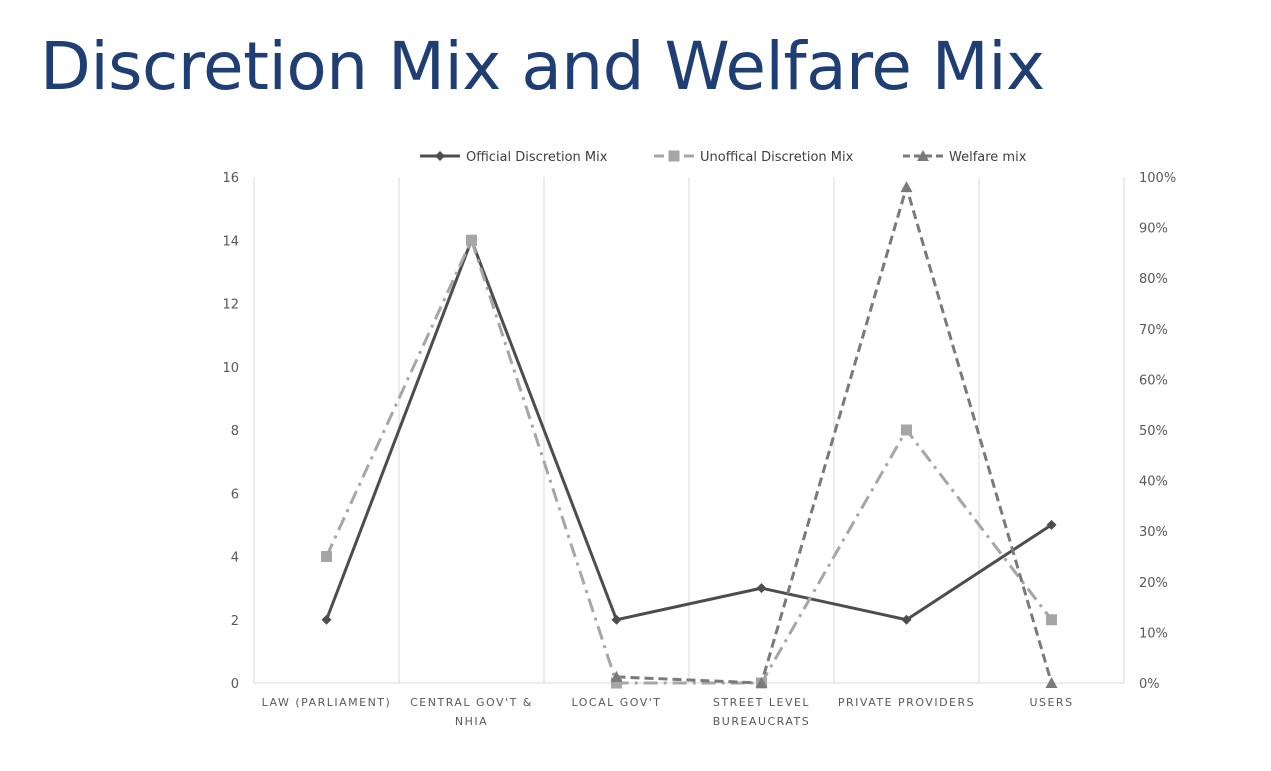 Image resolution: width=1271 pixels, height=771 pixels. Describe the element at coordinates (471, 721) in the screenshot. I see `x-tick-label: NHIA` at that location.